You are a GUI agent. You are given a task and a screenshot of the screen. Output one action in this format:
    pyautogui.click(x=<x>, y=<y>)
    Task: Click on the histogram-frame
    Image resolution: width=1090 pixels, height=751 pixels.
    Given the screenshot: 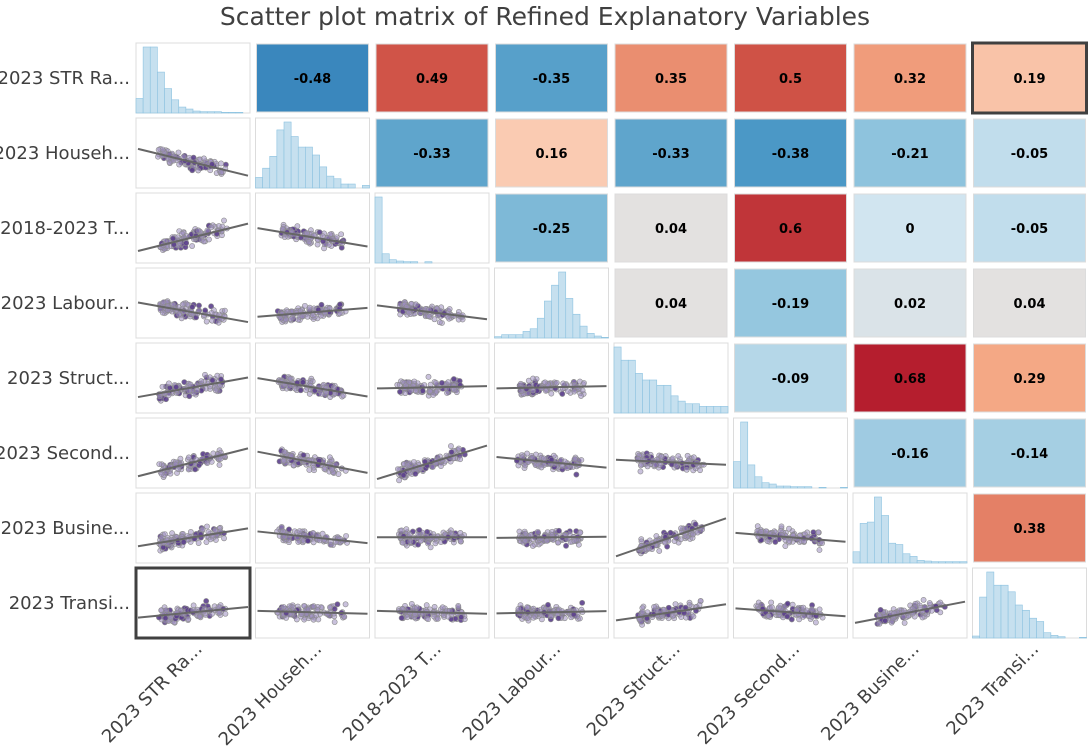 What is the action you would take?
    pyautogui.click(x=432, y=228)
    